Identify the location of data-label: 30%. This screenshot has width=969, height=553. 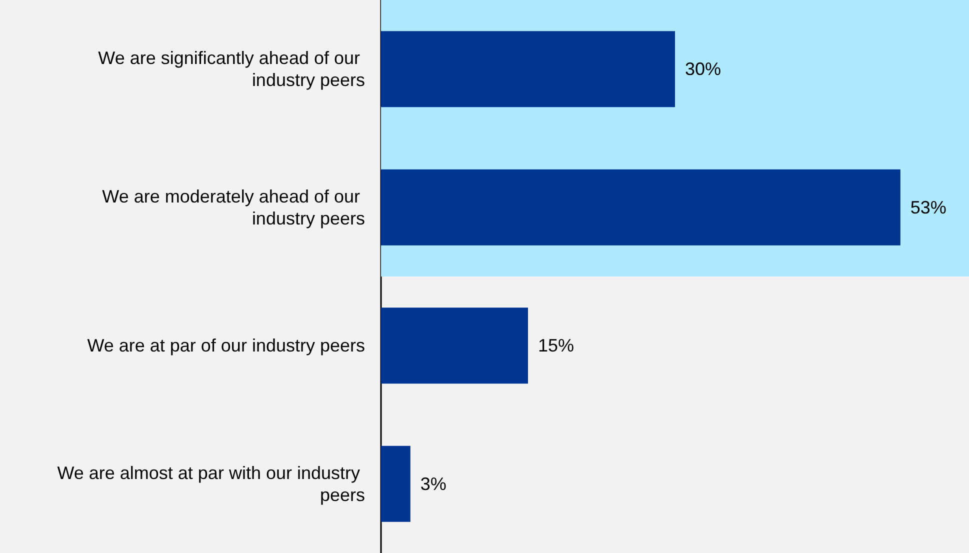
(703, 69).